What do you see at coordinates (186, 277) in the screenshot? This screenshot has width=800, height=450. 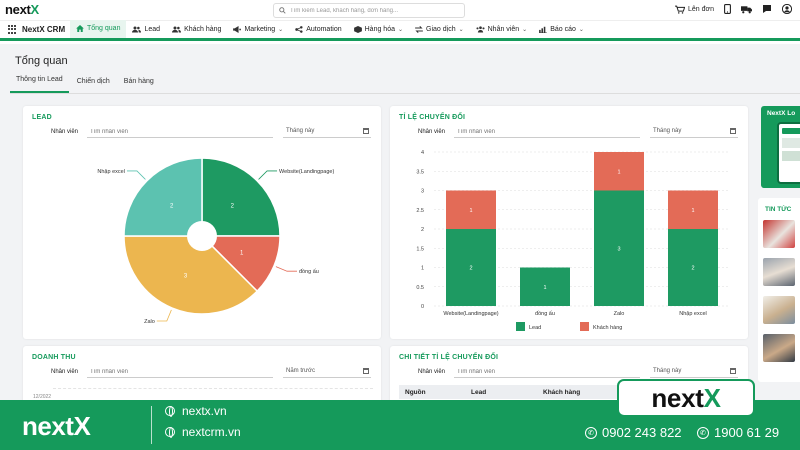 I see `slice-value-label: 3` at bounding box center [186, 277].